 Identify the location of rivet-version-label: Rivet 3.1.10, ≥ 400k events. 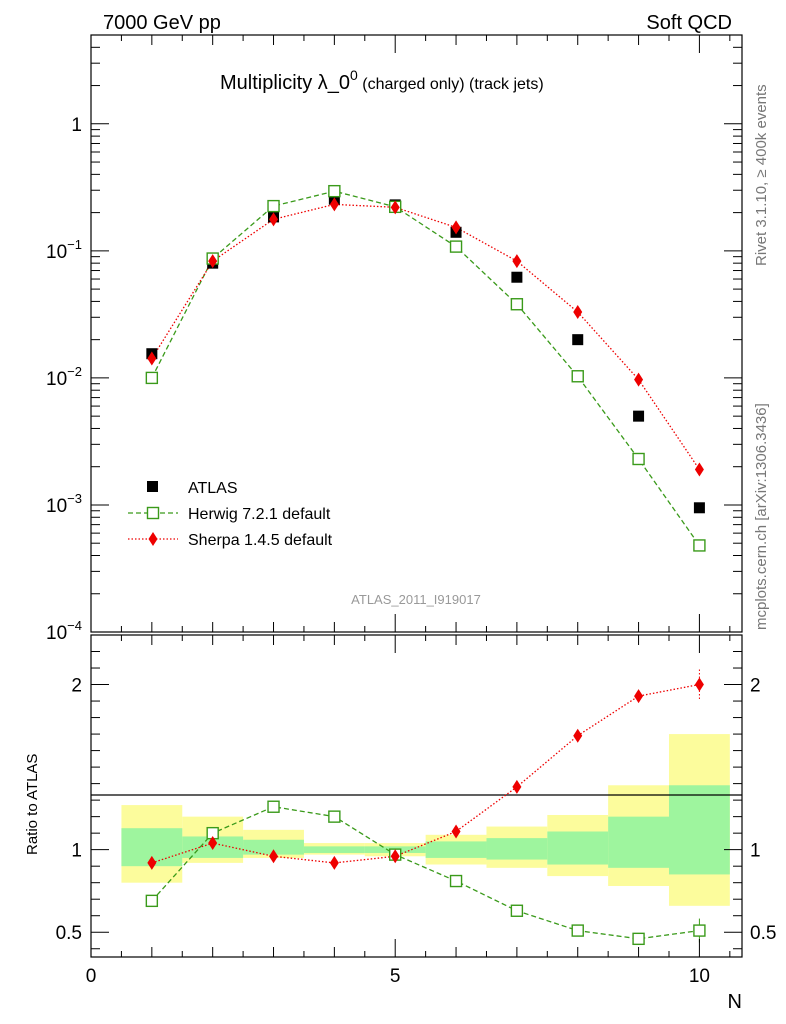
(761, 175).